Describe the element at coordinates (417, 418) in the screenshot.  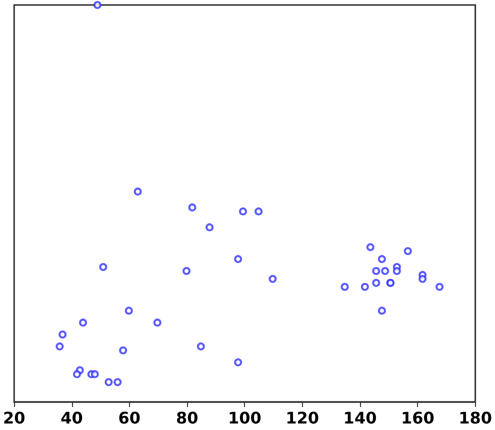
I see `x-tick-label: 160` at that location.